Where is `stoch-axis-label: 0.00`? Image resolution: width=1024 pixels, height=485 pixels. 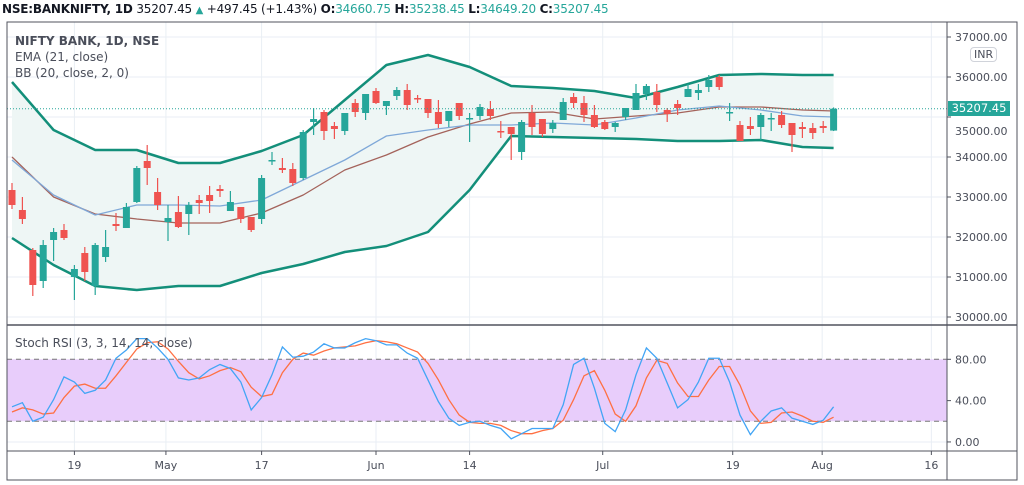
stoch-axis-label: 0.00 is located at coordinates (967, 442).